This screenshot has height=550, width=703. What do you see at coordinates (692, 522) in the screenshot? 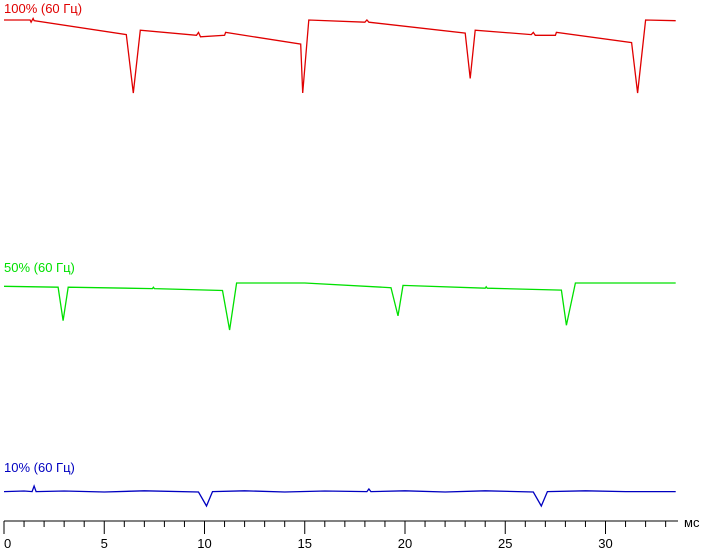
I see `x-axis-unit-label: мс` at bounding box center [692, 522].